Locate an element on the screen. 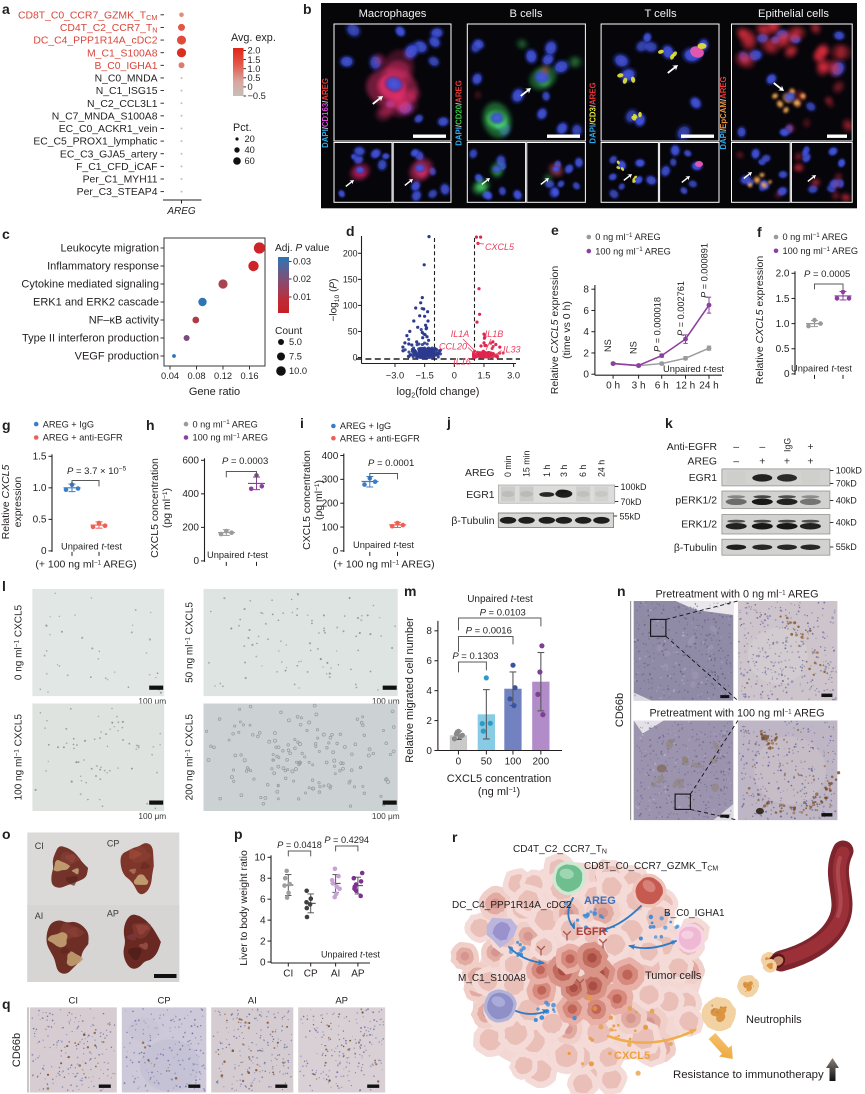  svg-text: 10.0 is located at coordinates (298, 371).